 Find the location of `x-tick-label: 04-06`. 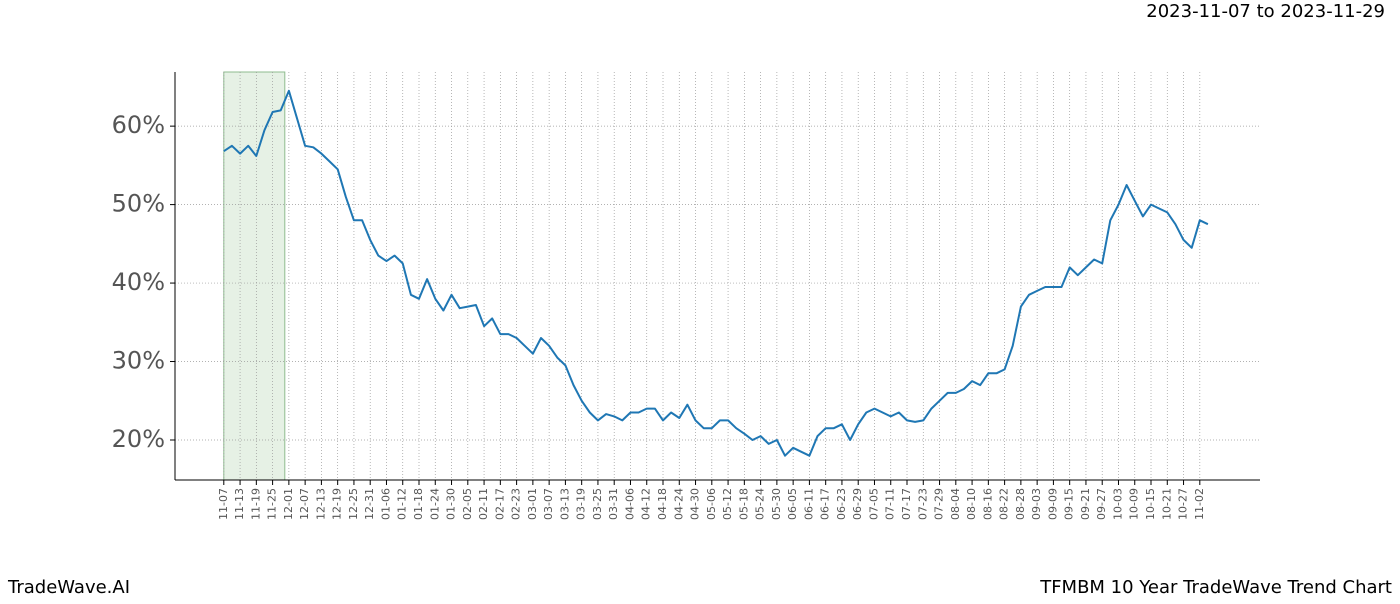

x-tick-label: 04-06 is located at coordinates (629, 504).